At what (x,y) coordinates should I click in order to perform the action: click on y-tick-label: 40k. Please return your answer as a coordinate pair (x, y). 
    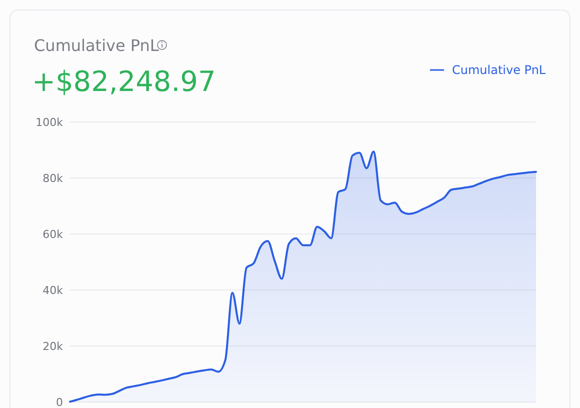
    Looking at the image, I should click on (53, 290).